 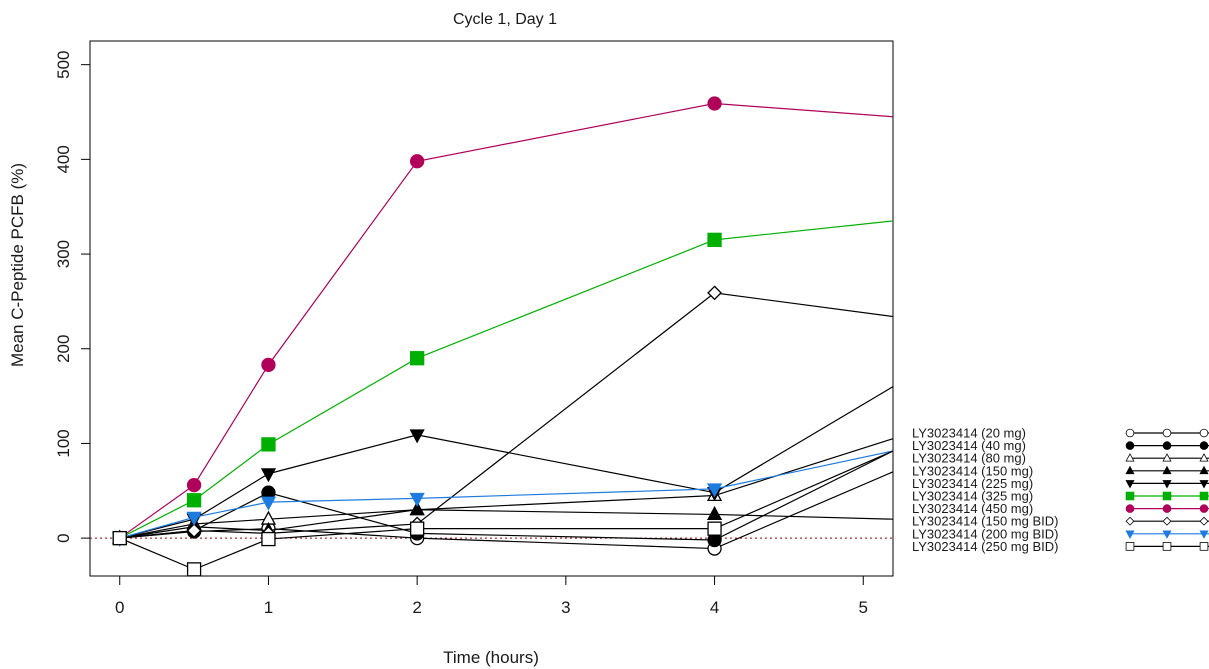 What do you see at coordinates (863, 607) in the screenshot?
I see `x-tick-label: 5` at bounding box center [863, 607].